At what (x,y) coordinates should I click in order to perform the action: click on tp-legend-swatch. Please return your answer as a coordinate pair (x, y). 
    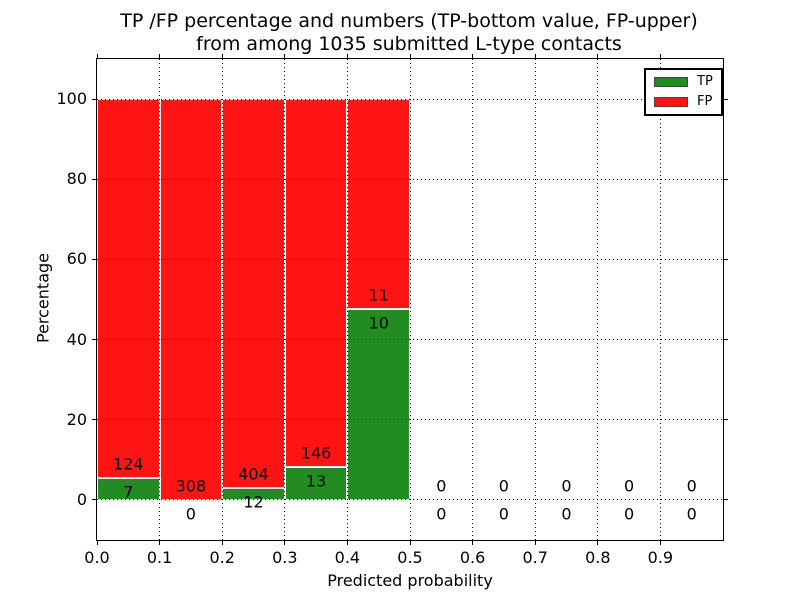
    Looking at the image, I should click on (671, 82).